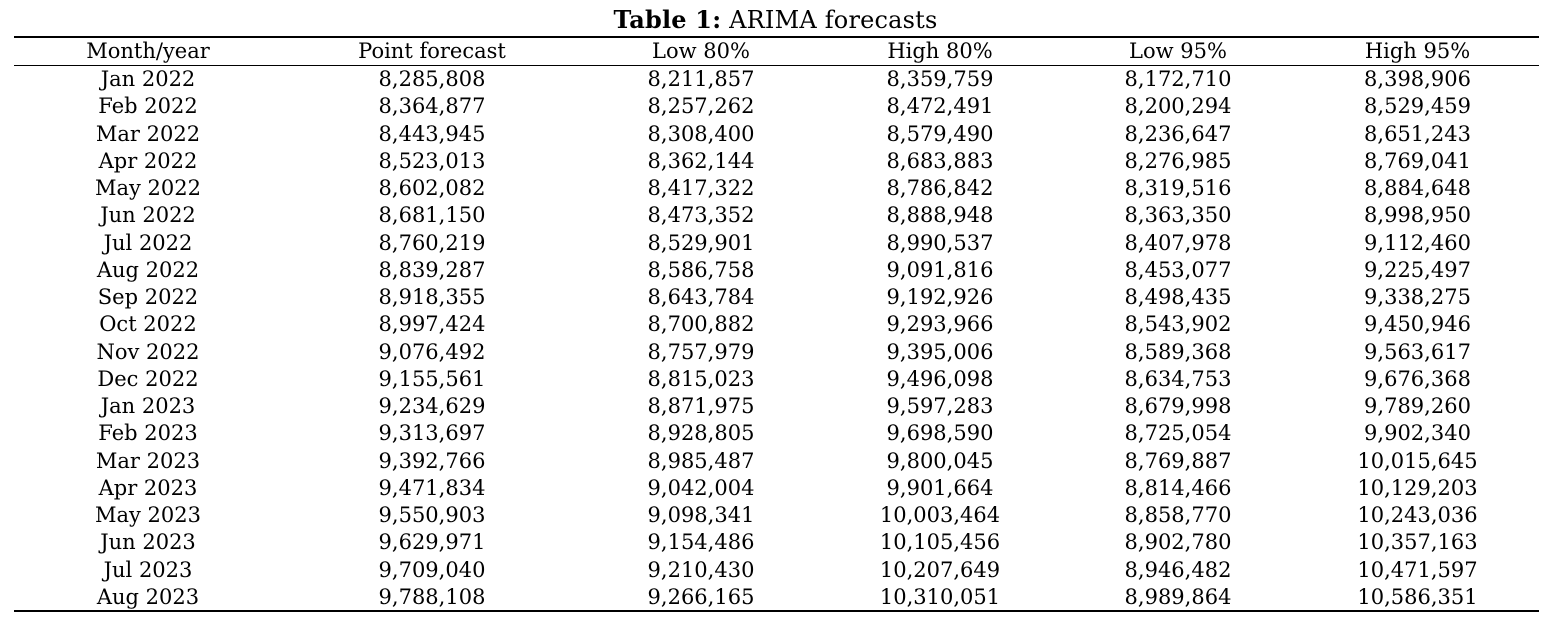 The width and height of the screenshot is (1551, 626). Describe the element at coordinates (1178, 160) in the screenshot. I see `cell-low-95: 8,276,985` at that location.